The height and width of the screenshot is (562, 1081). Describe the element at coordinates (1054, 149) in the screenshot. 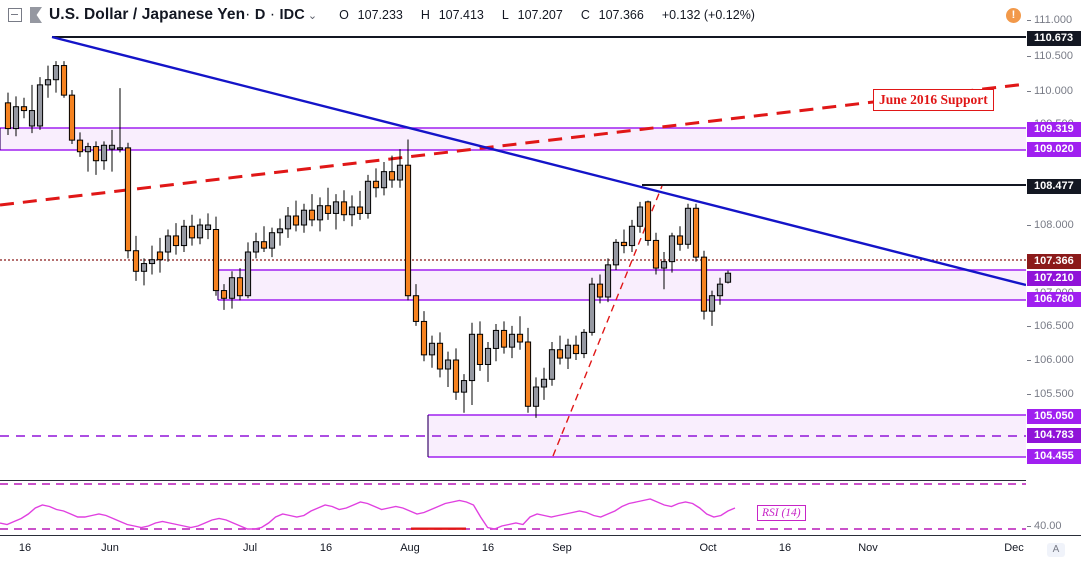

I see `price-tag: 109.020` at that location.